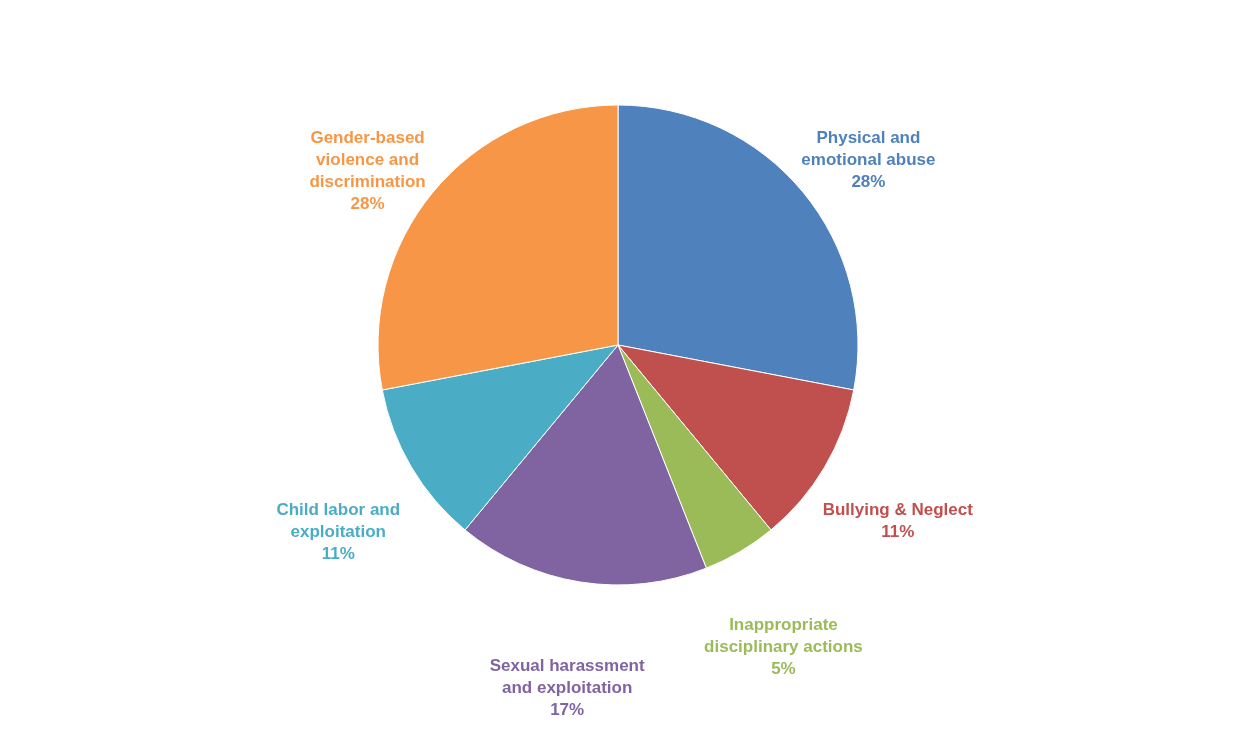  What do you see at coordinates (783, 635) in the screenshot?
I see `slice-label: Inappropriate disciplinary actions` at bounding box center [783, 635].